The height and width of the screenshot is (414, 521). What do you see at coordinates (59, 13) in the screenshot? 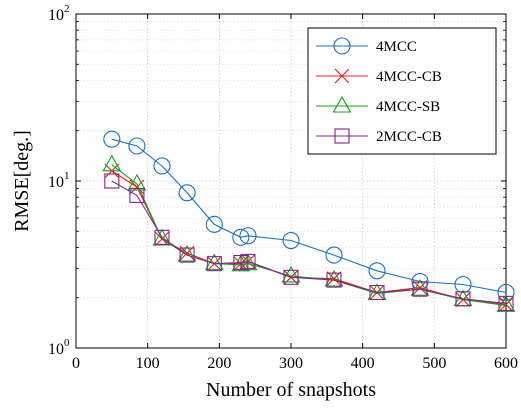
I see `y-tick-label: 10²` at bounding box center [59, 13].